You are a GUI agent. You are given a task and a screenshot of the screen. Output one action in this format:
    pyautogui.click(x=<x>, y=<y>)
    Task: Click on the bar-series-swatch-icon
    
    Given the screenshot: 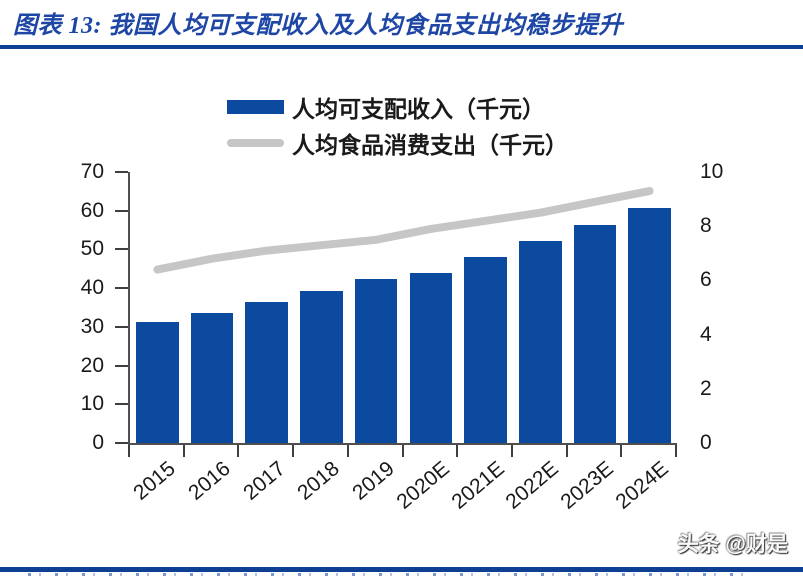 What is the action you would take?
    pyautogui.click(x=255, y=107)
    